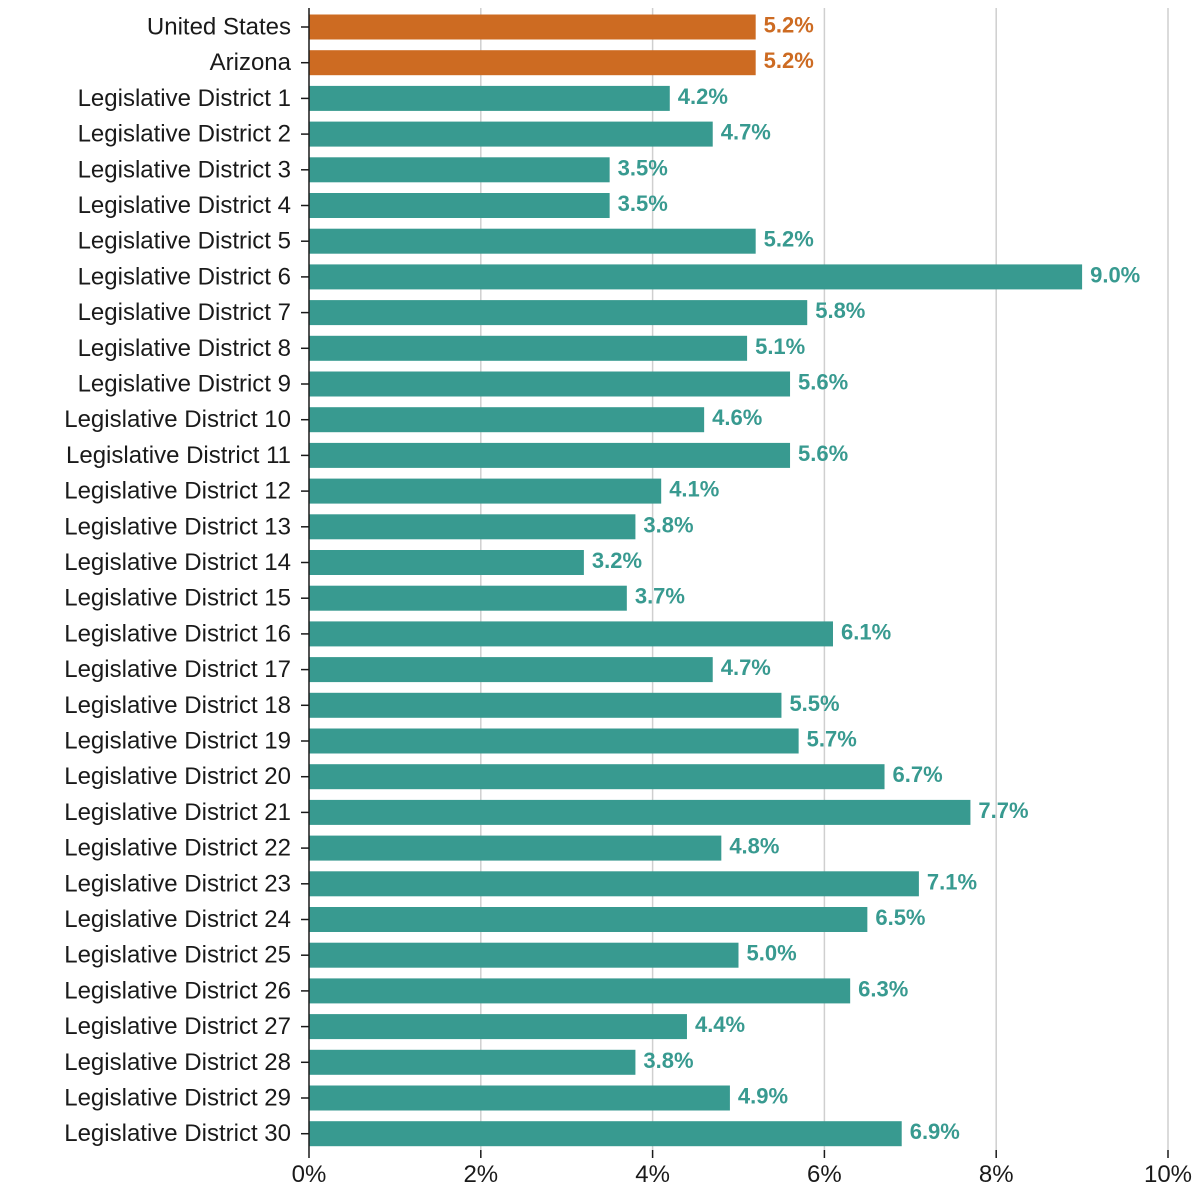 The image size is (1200, 1192). I want to click on x-tick-label-2: 4%, so click(652, 1174).